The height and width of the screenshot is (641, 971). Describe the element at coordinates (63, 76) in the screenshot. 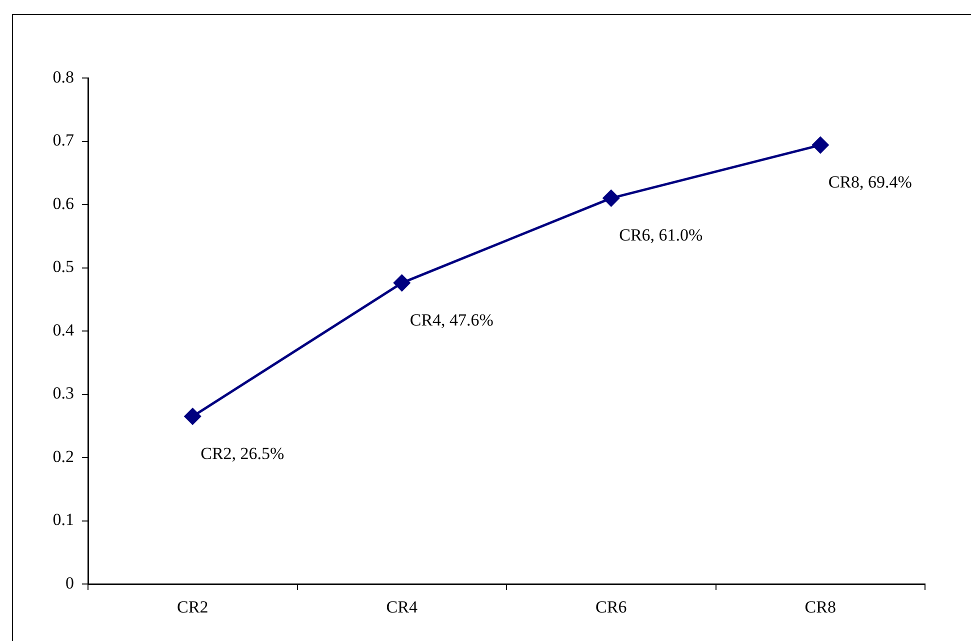

I see `y-tick-label: 0.8` at that location.